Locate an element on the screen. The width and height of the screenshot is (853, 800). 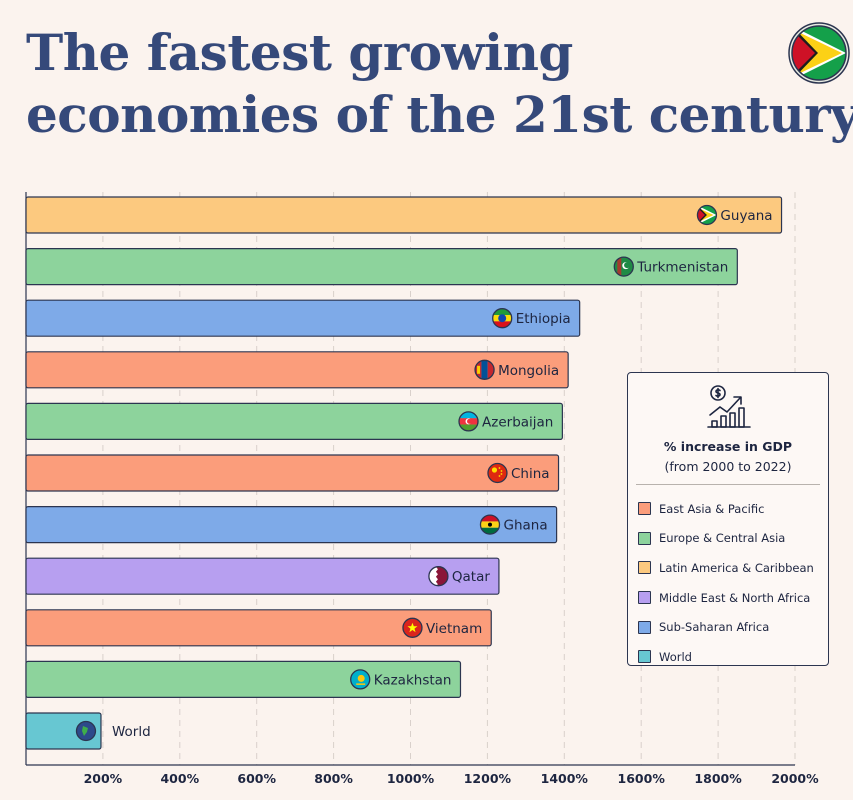
bar-group: Ethiopia is located at coordinates (303, 318).